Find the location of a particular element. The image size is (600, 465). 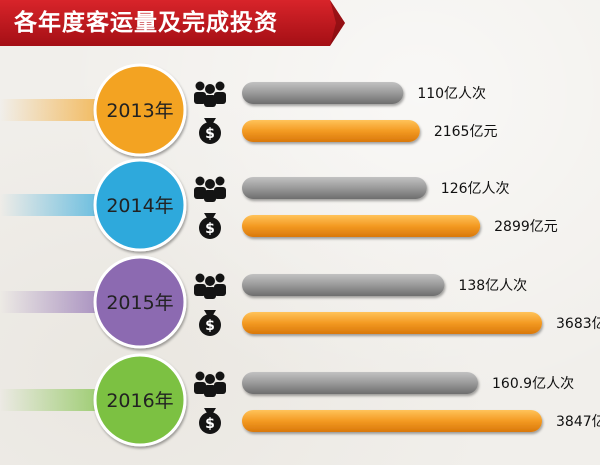

chart-title: 各年度客运量及完成投资 is located at coordinates (146, 23).